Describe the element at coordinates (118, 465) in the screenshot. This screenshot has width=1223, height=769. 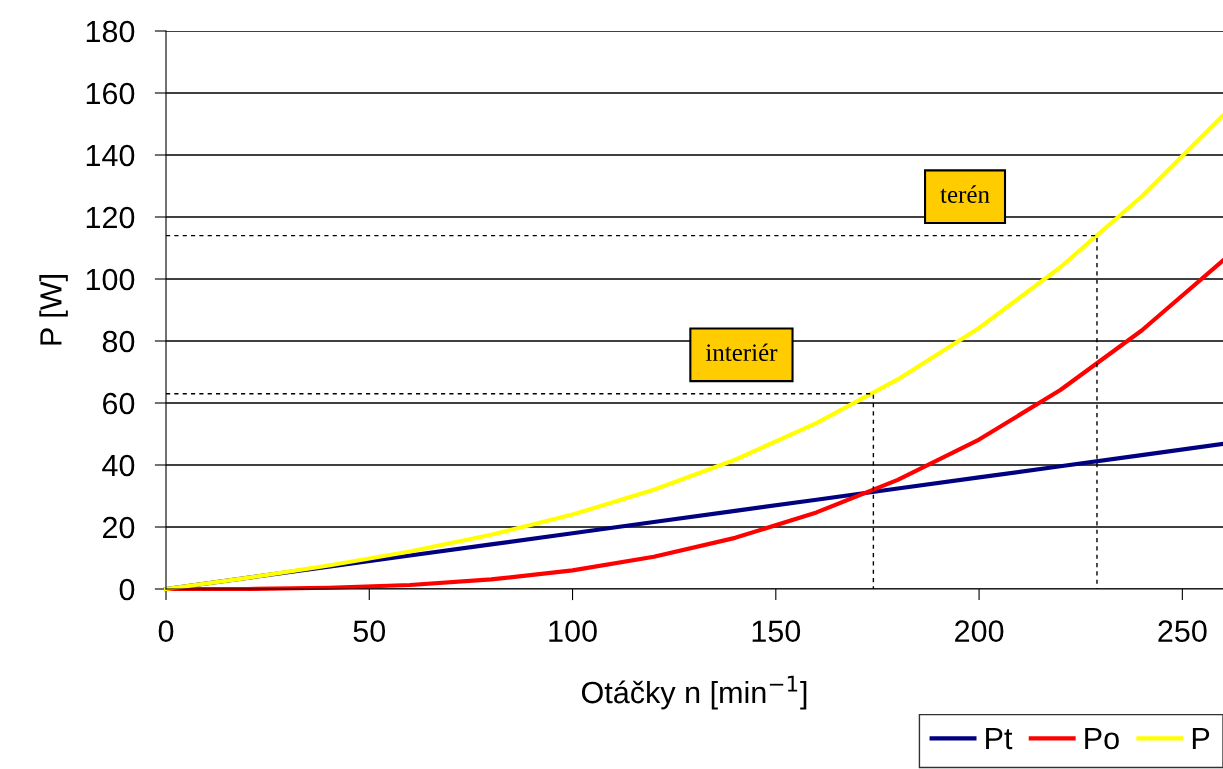
I see `y-tick-label: 40` at that location.